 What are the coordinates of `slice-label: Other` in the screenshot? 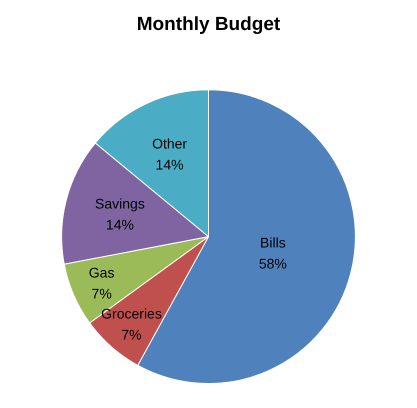 It's located at (170, 143).